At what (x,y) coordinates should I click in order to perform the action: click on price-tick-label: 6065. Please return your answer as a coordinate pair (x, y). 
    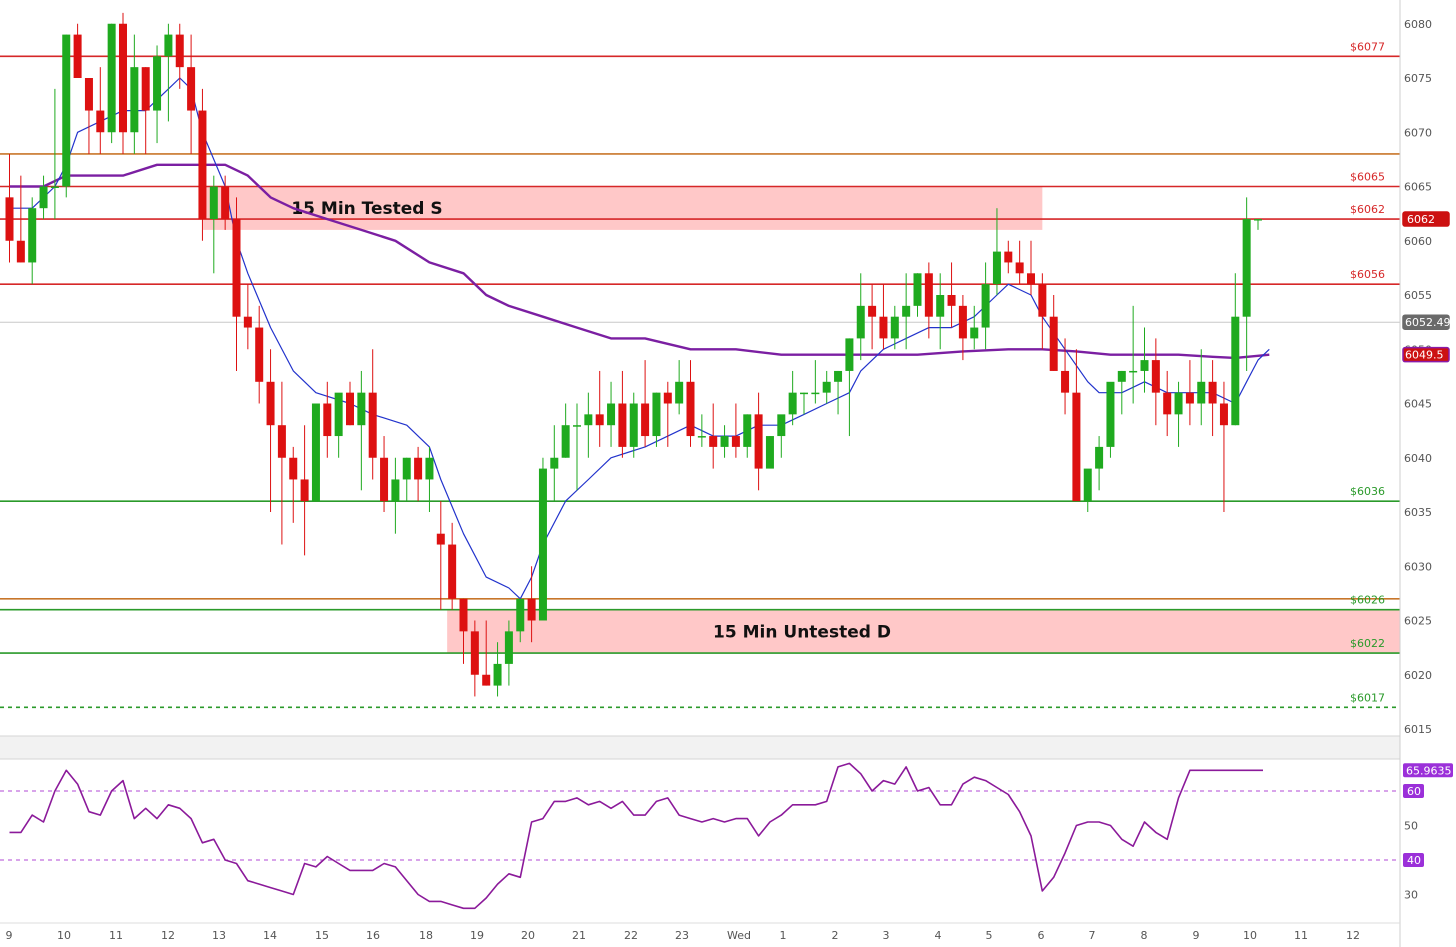
    Looking at the image, I should click on (1418, 187).